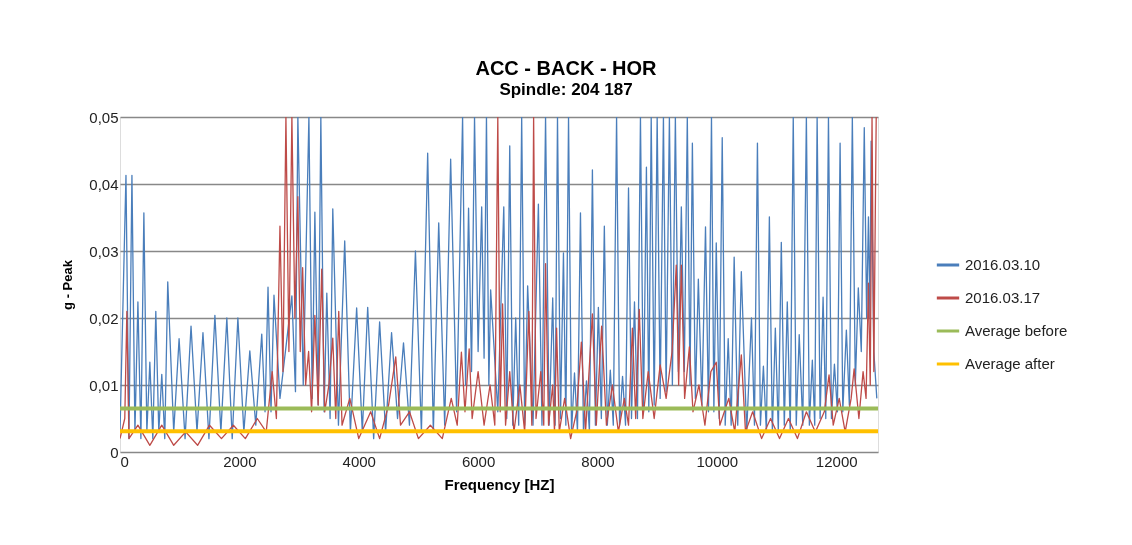  I want to click on x-tick-label: 6000, so click(478, 461).